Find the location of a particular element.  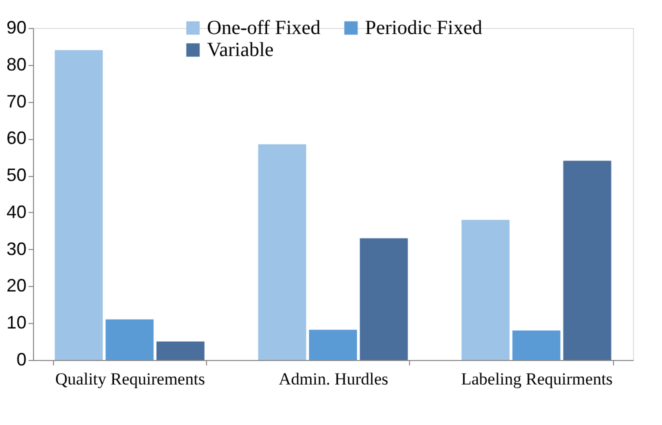

legend-label: Variable is located at coordinates (240, 50).